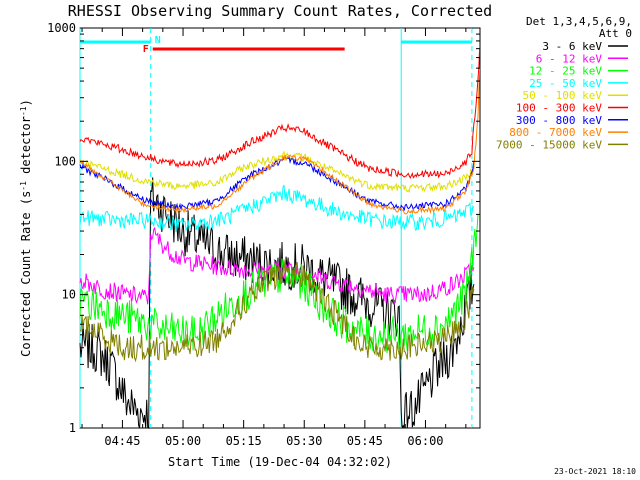  I want to click on night-flag-label: N, so click(158, 40).